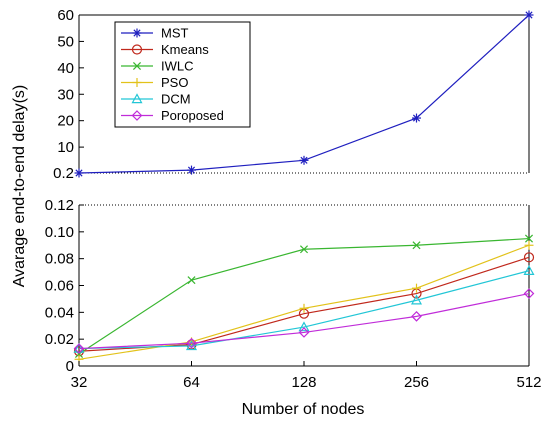 This screenshot has height=422, width=550. Describe the element at coordinates (176, 99) in the screenshot. I see `legend-label-dcm: DCM` at that location.